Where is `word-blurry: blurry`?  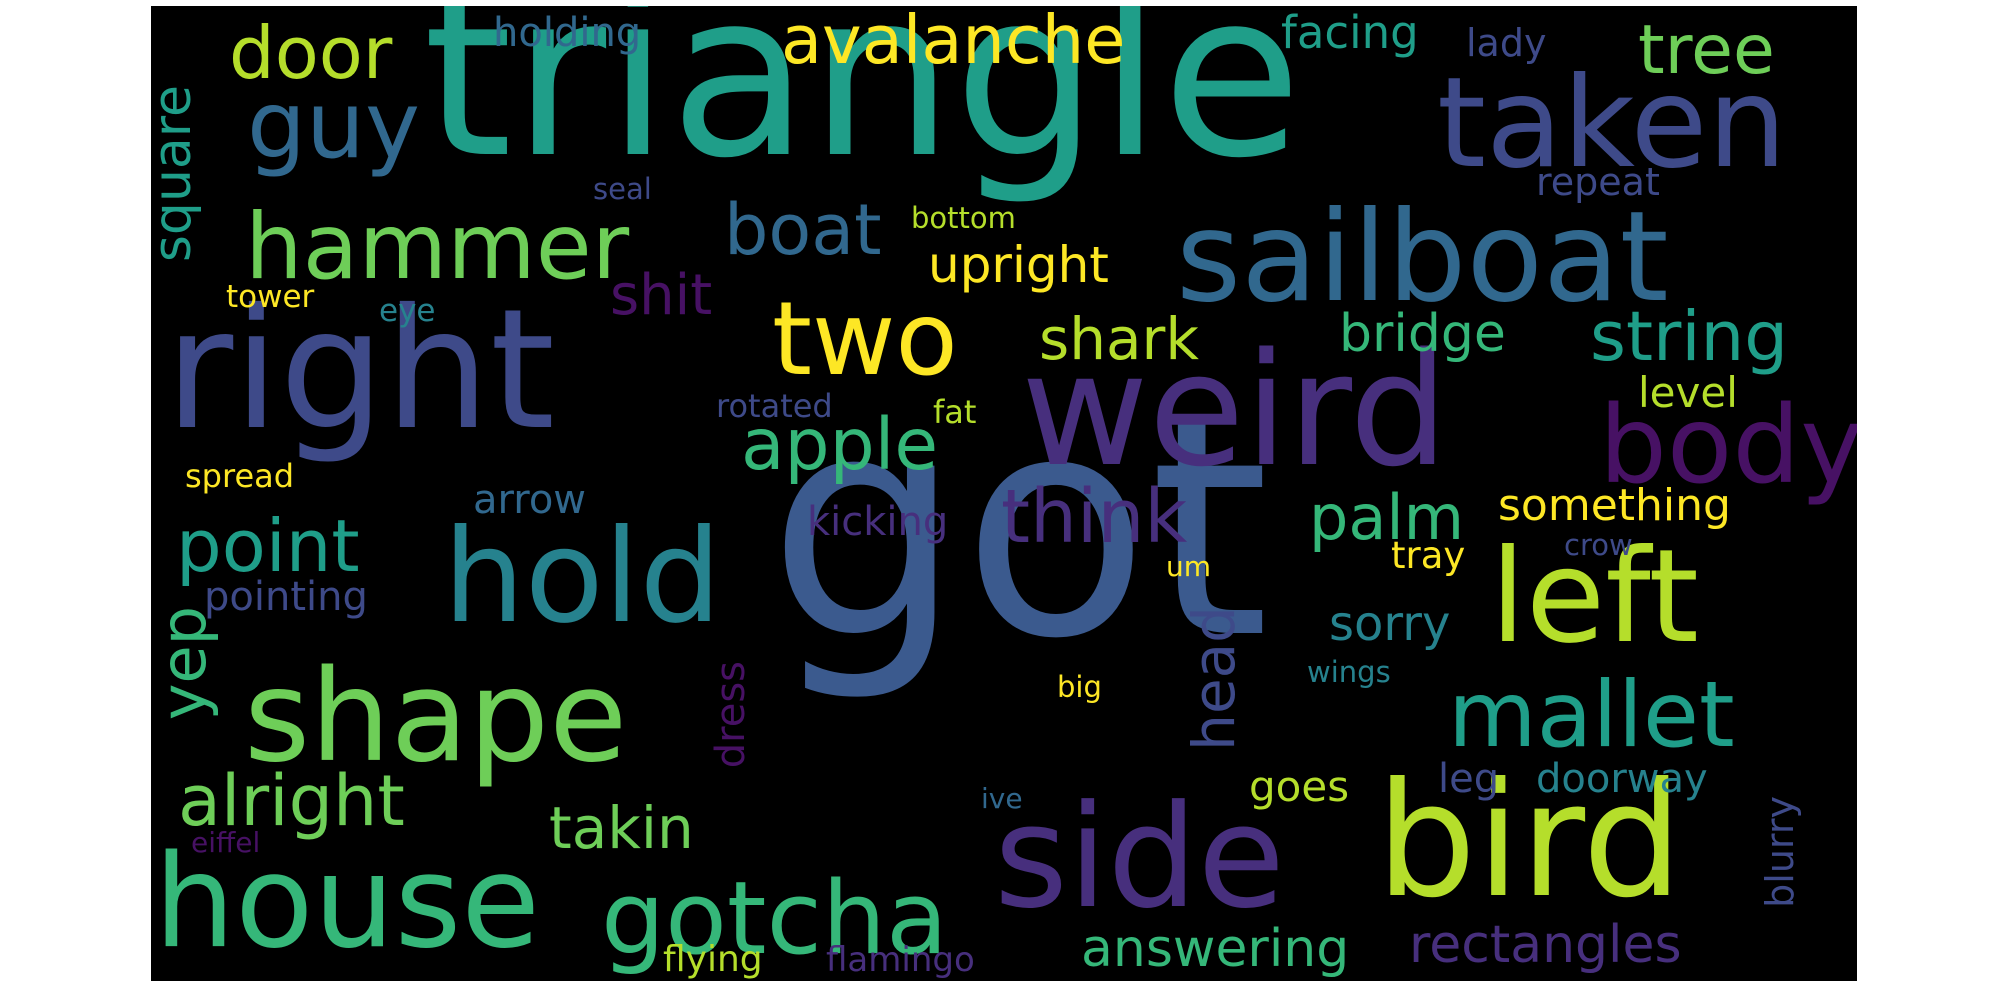
word-blurry: blurry is located at coordinates (1780, 852).